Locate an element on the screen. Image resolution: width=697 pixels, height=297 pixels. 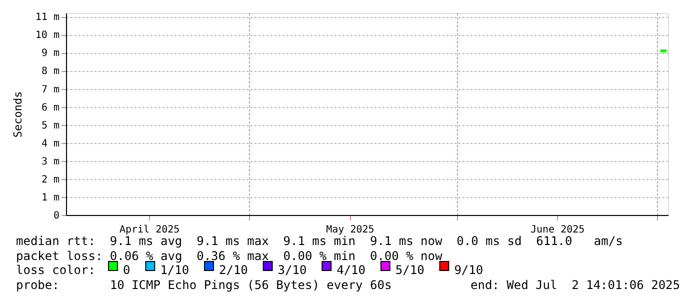
y-tick-label: 11 m is located at coordinates (47, 18).